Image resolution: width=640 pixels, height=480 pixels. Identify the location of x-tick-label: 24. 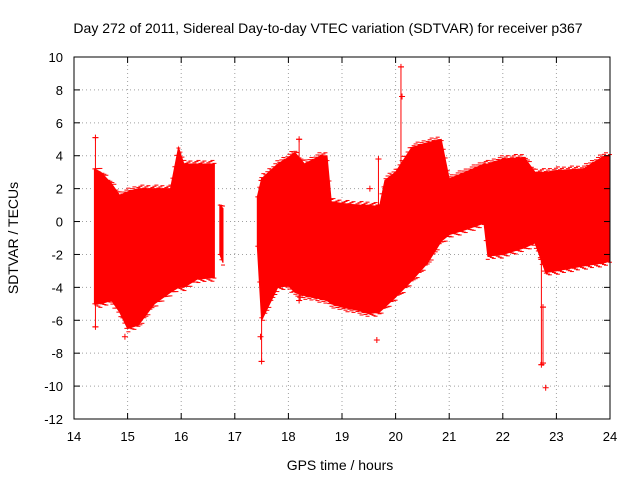
(610, 436).